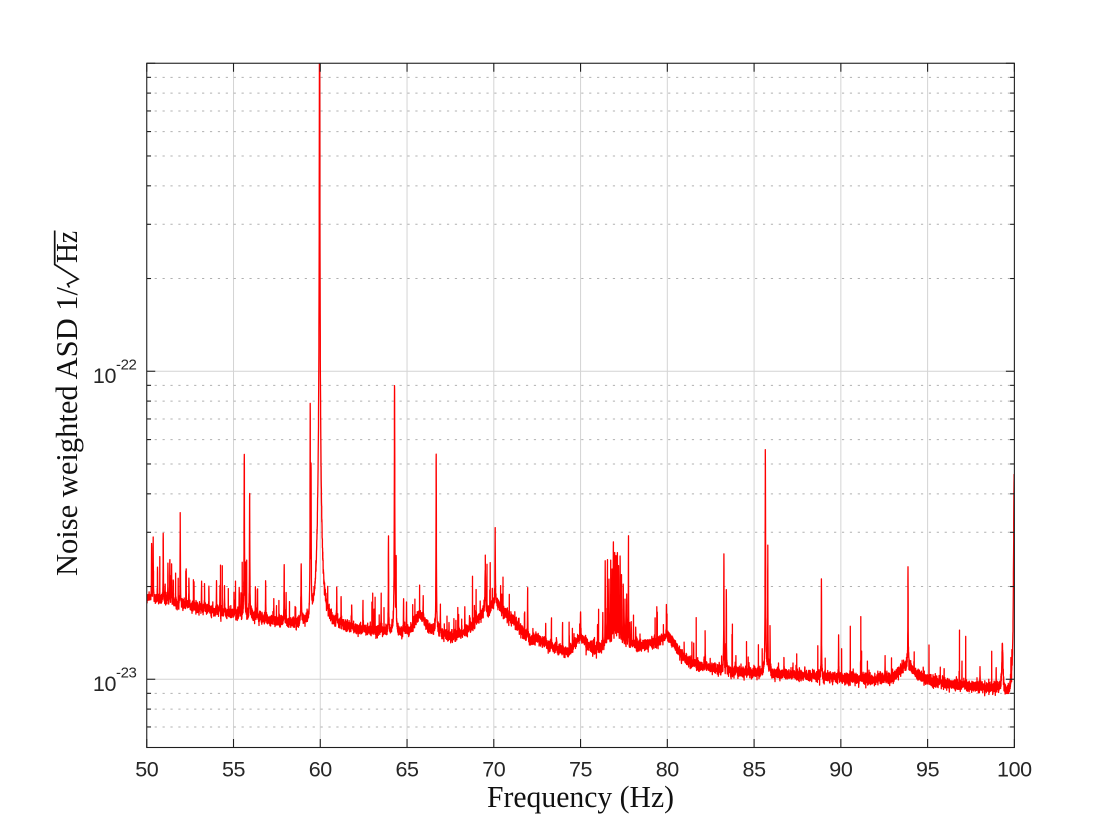  What do you see at coordinates (66, 431) in the screenshot?
I see `svg-text: Noise weighted ASD 1/` at bounding box center [66, 431].